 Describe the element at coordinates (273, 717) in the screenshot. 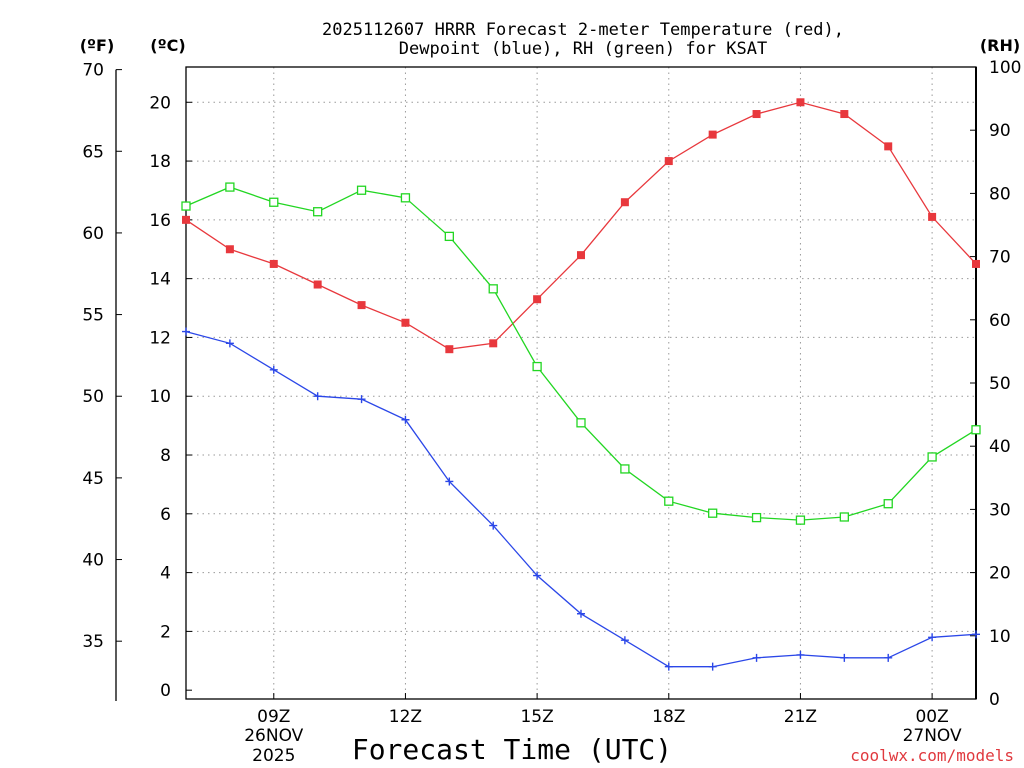

I see `x-tick-label: 09Z` at that location.